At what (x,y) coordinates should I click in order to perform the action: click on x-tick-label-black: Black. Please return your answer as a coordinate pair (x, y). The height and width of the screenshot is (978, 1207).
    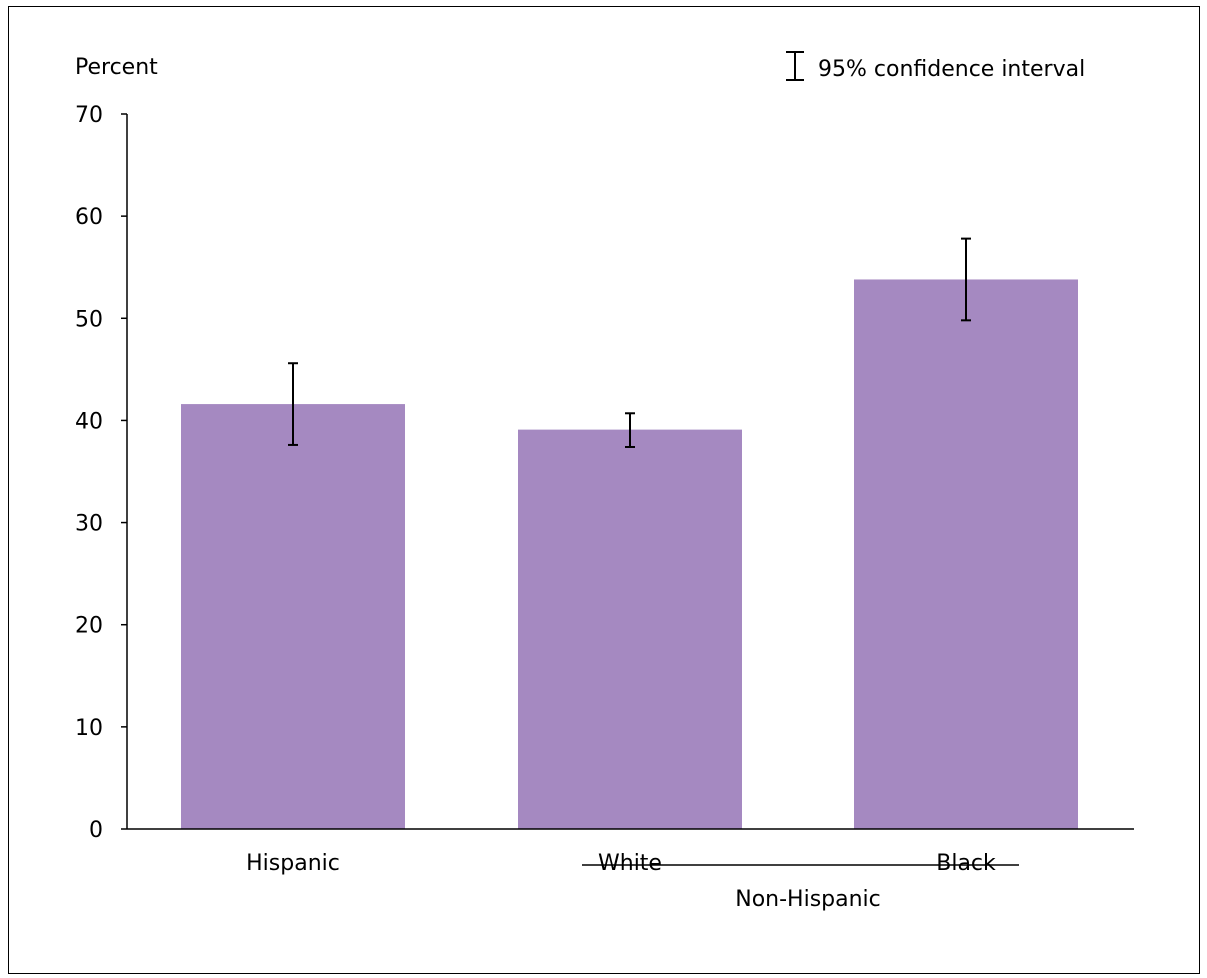
    Looking at the image, I should click on (966, 863).